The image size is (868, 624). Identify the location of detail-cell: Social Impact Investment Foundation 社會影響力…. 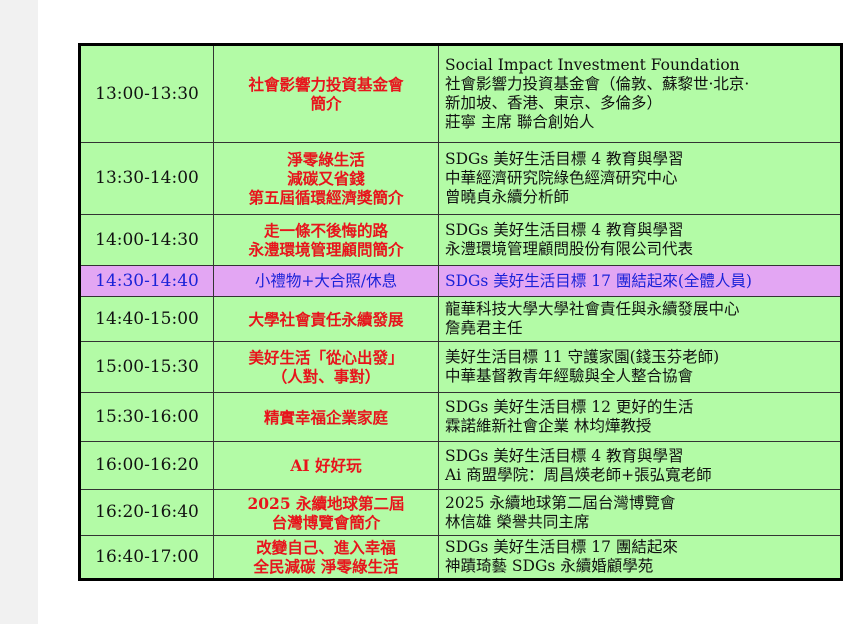
(640, 93).